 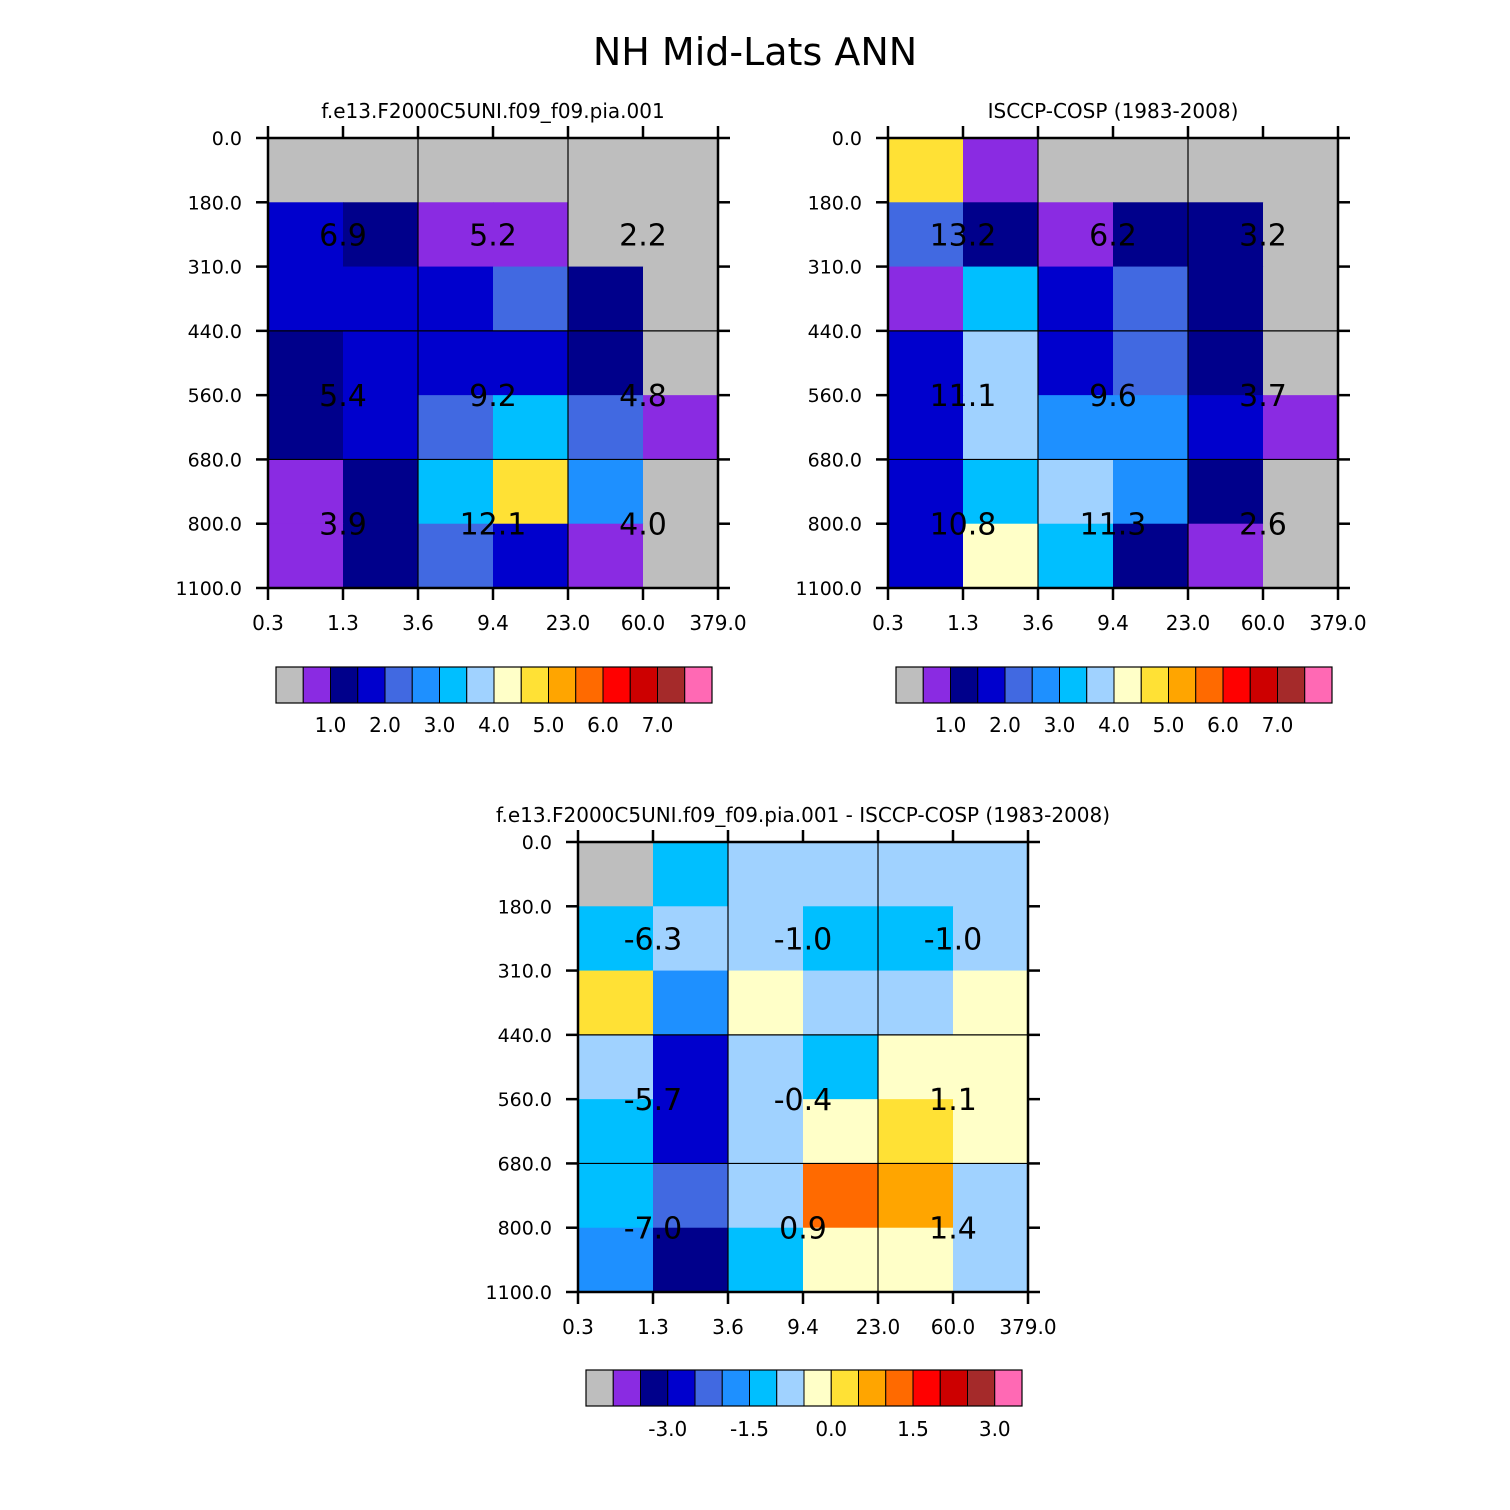 I want to click on data-label: 5.2, so click(x=493, y=235).